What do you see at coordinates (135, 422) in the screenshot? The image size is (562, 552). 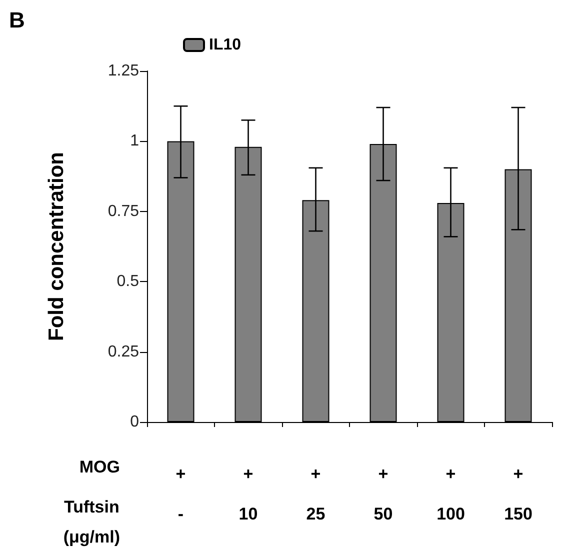 I see `y-tick-label: 0` at bounding box center [135, 422].